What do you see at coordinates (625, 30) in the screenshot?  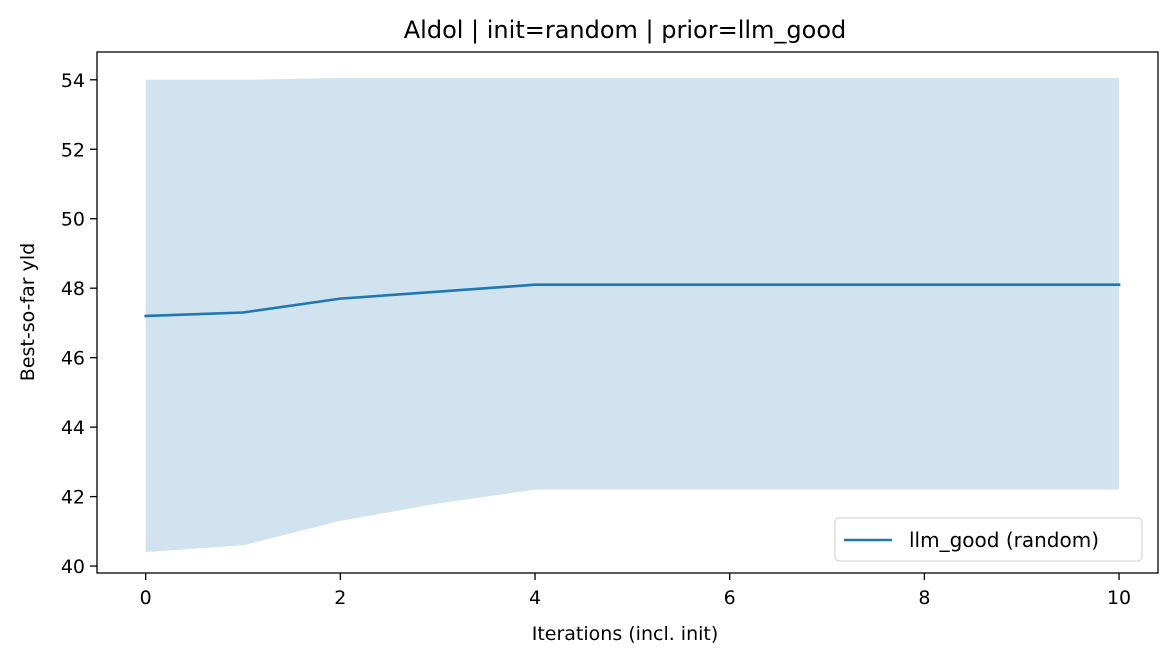 I see `chart-title: Aldol | init=random | prior=llm_good` at bounding box center [625, 30].